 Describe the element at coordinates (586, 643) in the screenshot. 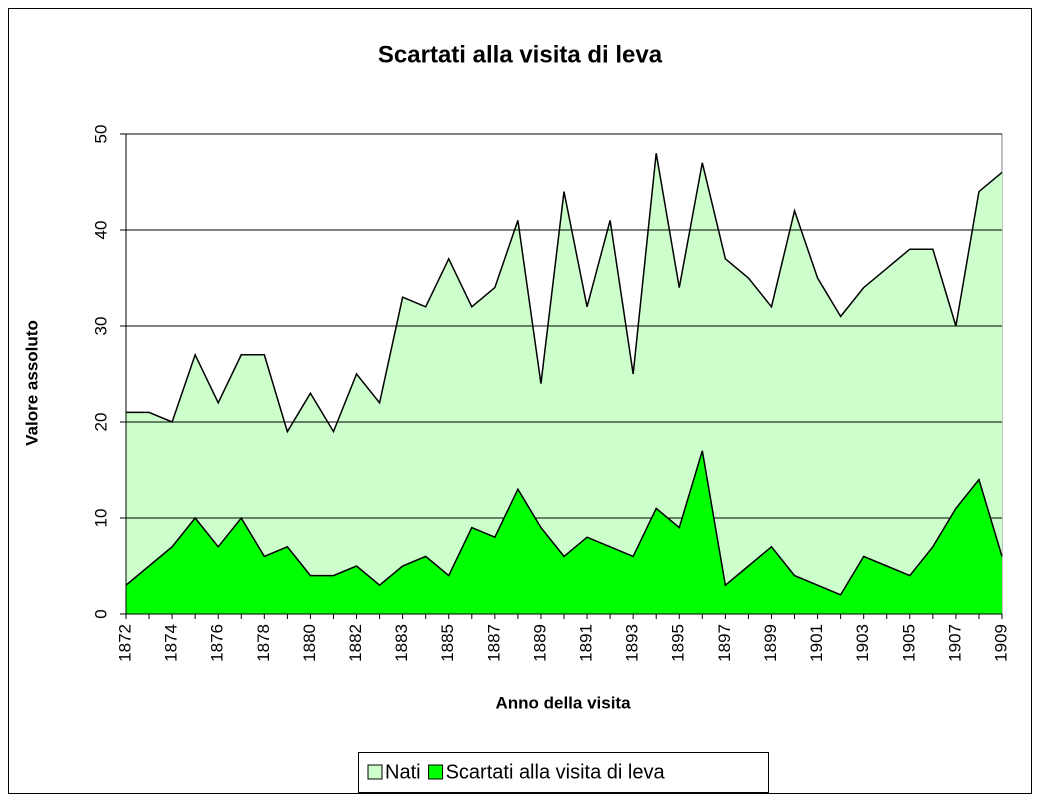

I see `x-tick-label: 1891` at that location.